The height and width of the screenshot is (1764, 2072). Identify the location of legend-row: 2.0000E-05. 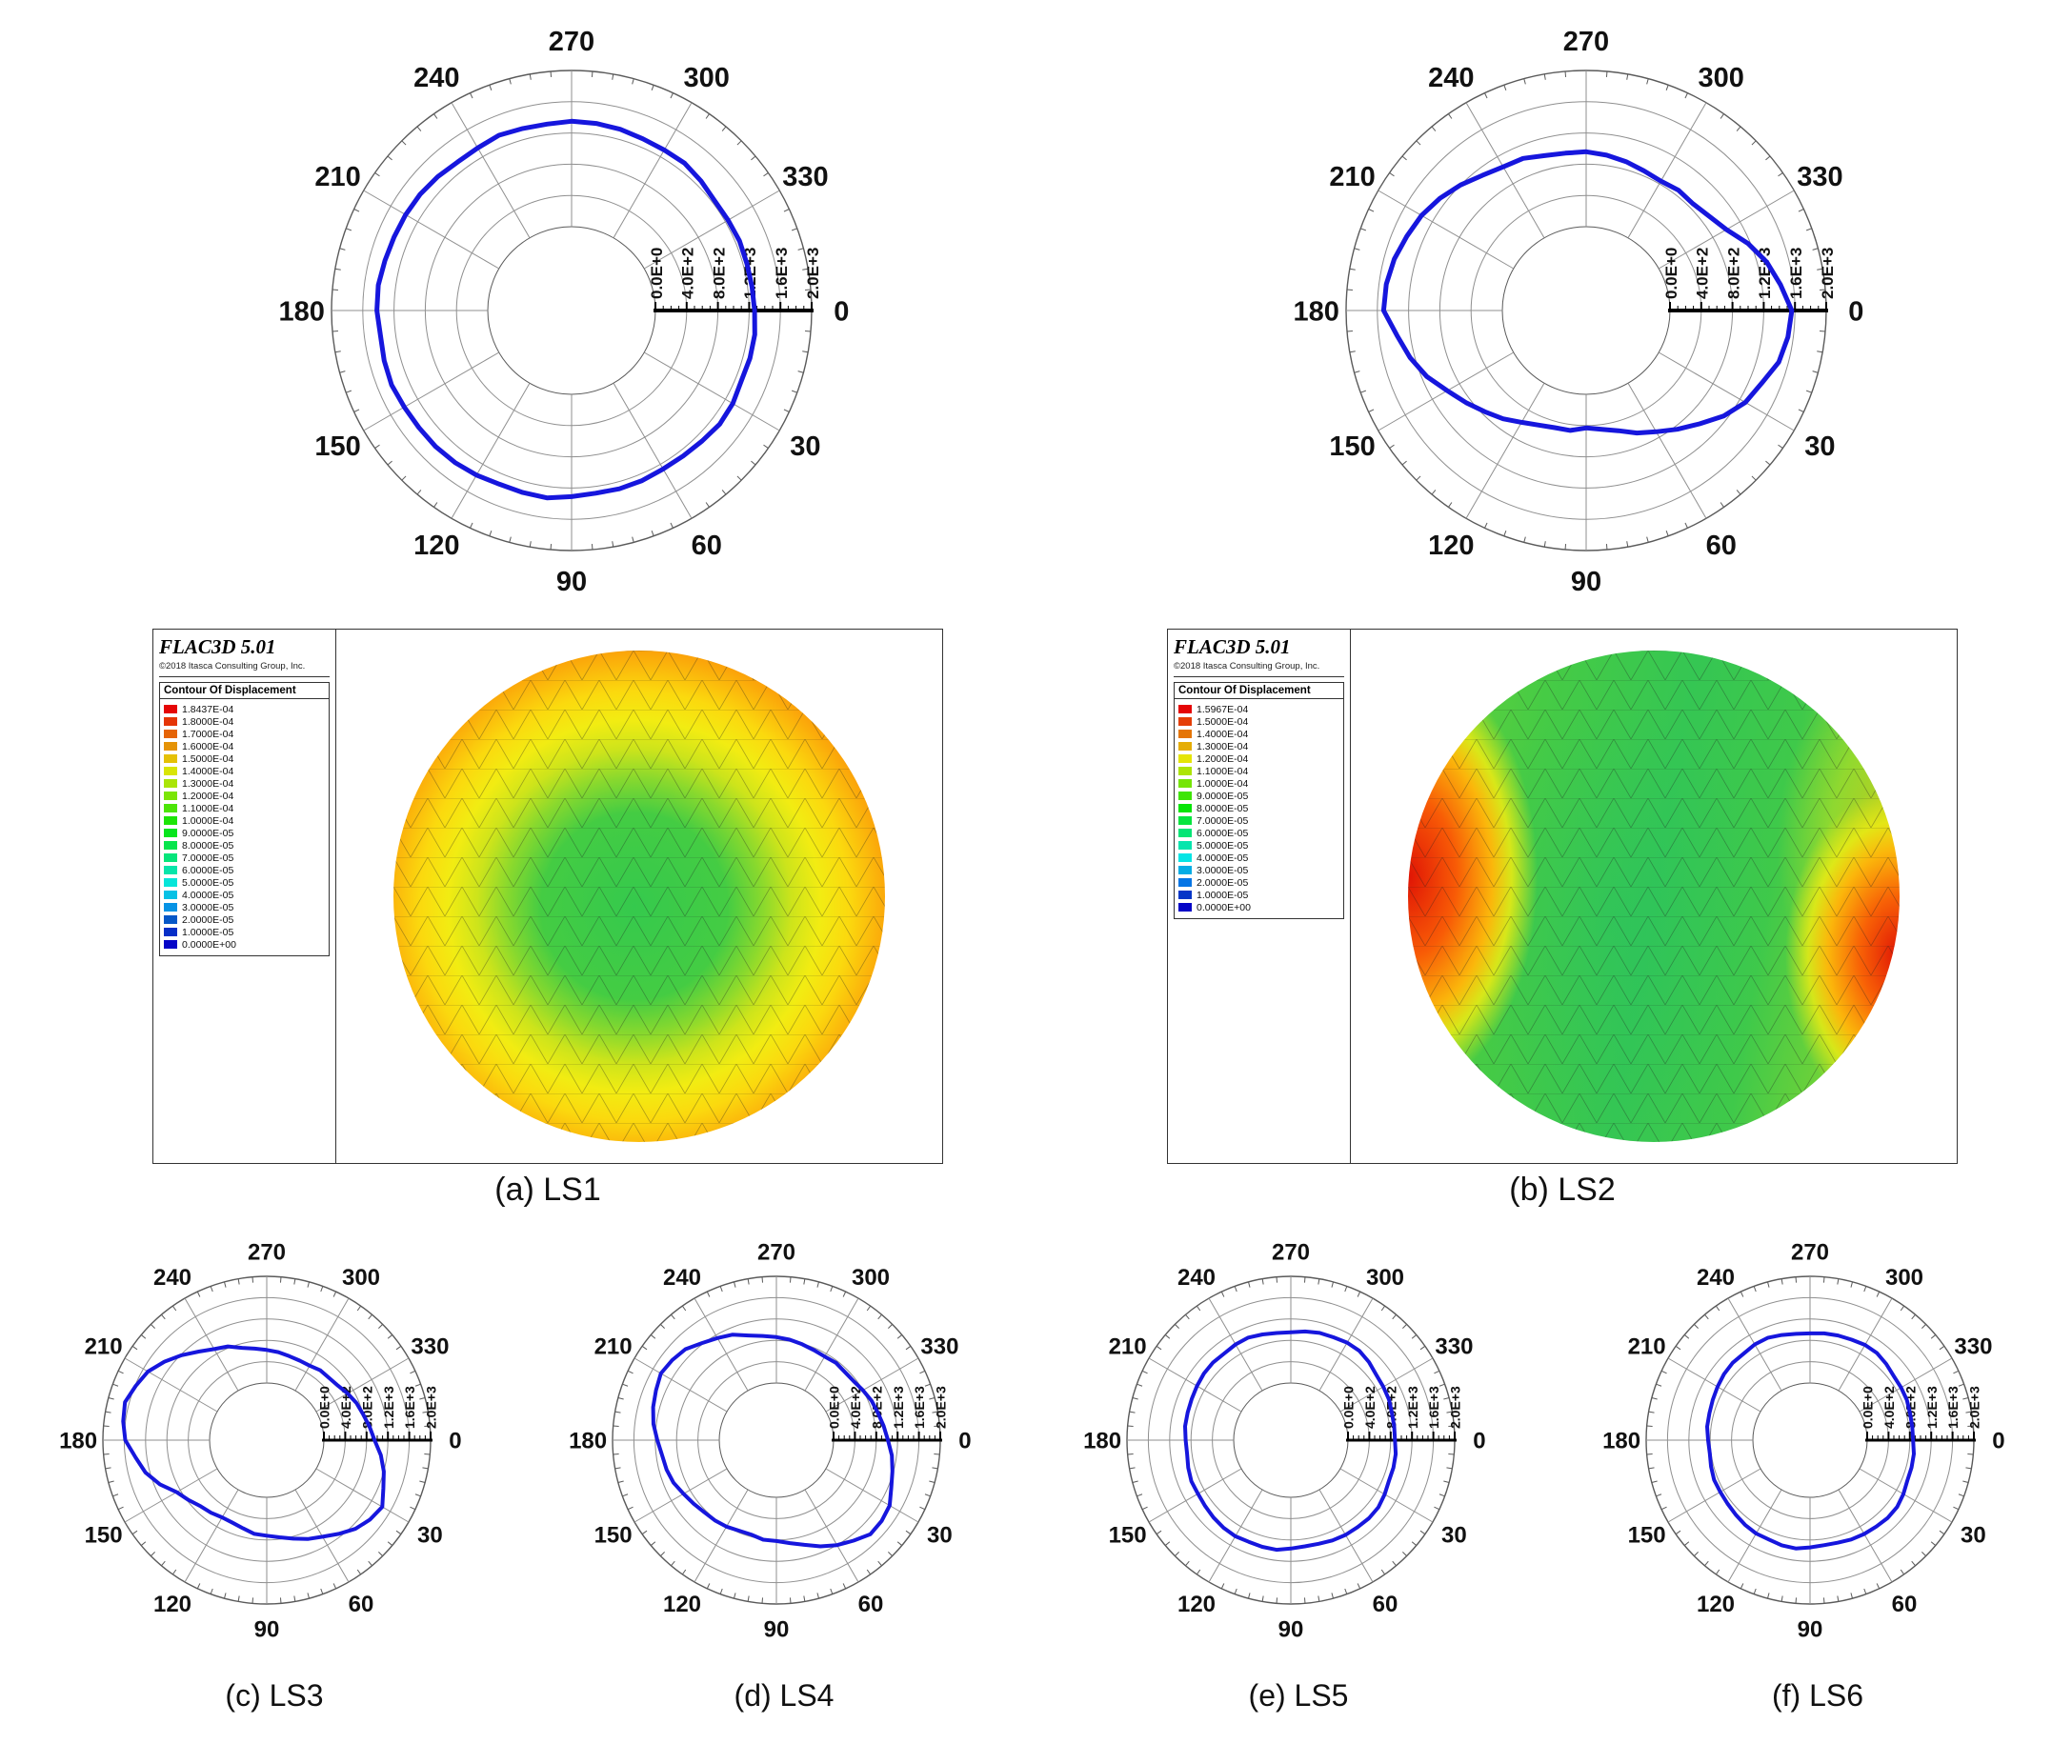
(245, 920).